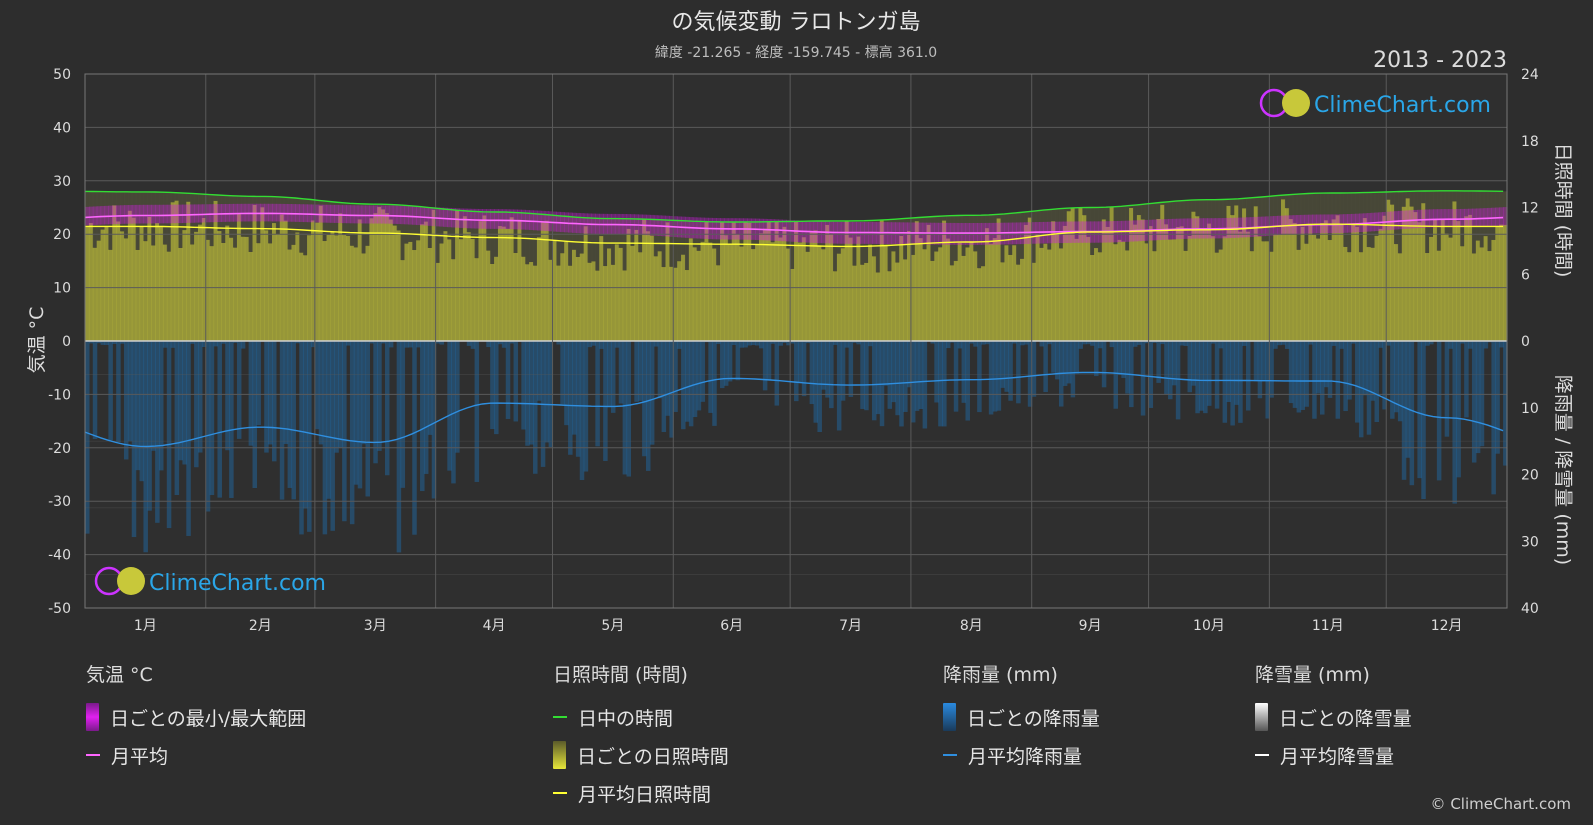 This screenshot has width=1593, height=825. What do you see at coordinates (1530, 409) in the screenshot?
I see `right-bottom-tick-label: 10` at bounding box center [1530, 409].